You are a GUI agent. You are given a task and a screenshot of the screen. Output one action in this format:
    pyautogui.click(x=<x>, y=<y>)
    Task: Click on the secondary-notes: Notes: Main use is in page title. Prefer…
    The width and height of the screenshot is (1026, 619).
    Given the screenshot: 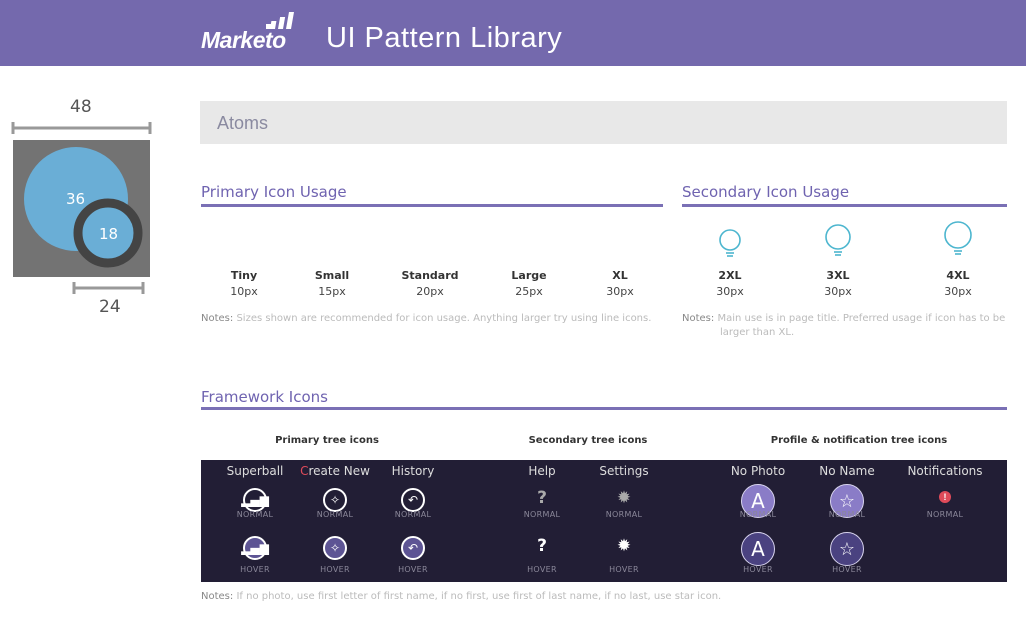 What is the action you would take?
    pyautogui.click(x=844, y=325)
    